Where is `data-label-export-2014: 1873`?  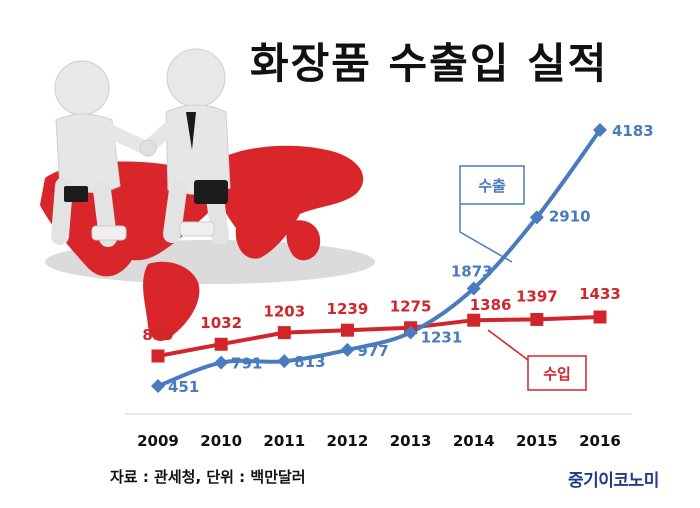
data-label-export-2014: 1873 is located at coordinates (472, 271).